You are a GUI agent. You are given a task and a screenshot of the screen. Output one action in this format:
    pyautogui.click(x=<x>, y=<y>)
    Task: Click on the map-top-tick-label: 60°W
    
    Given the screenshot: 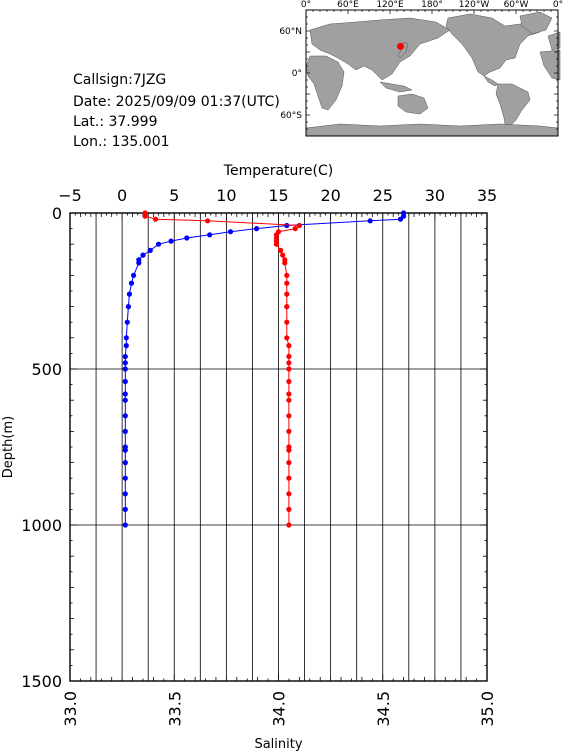 What is the action you would take?
    pyautogui.click(x=516, y=5)
    